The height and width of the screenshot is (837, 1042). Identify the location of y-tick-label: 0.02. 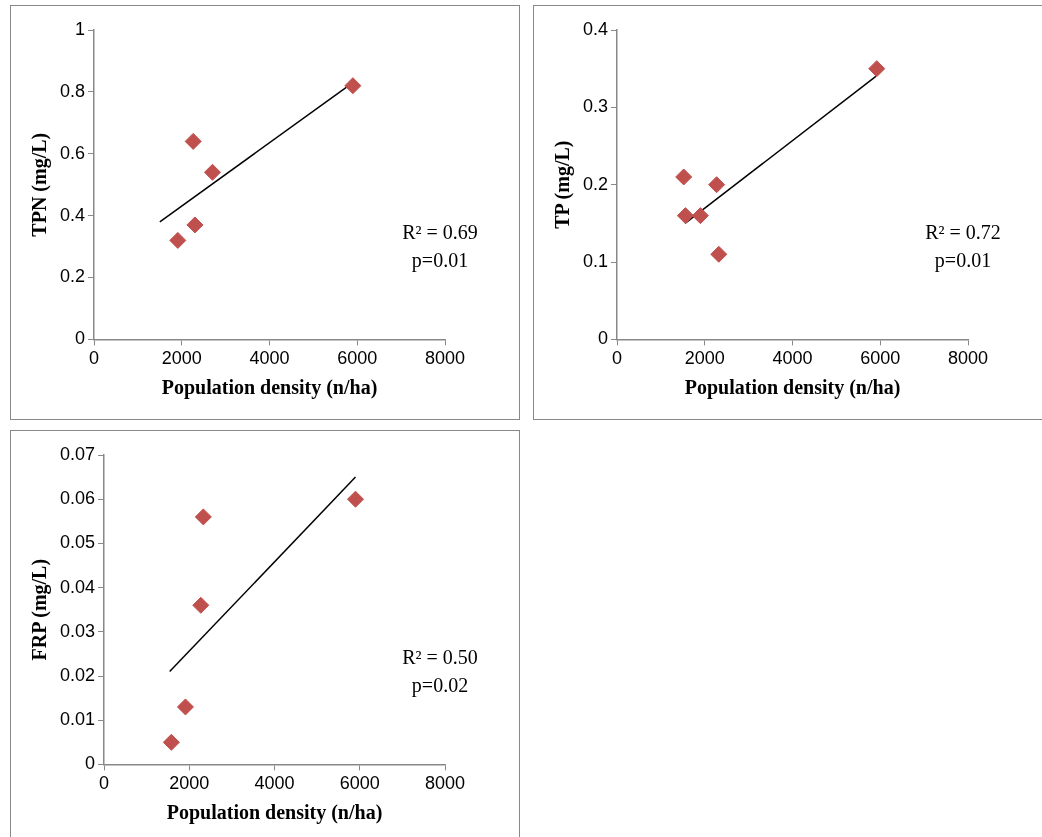
(77, 674).